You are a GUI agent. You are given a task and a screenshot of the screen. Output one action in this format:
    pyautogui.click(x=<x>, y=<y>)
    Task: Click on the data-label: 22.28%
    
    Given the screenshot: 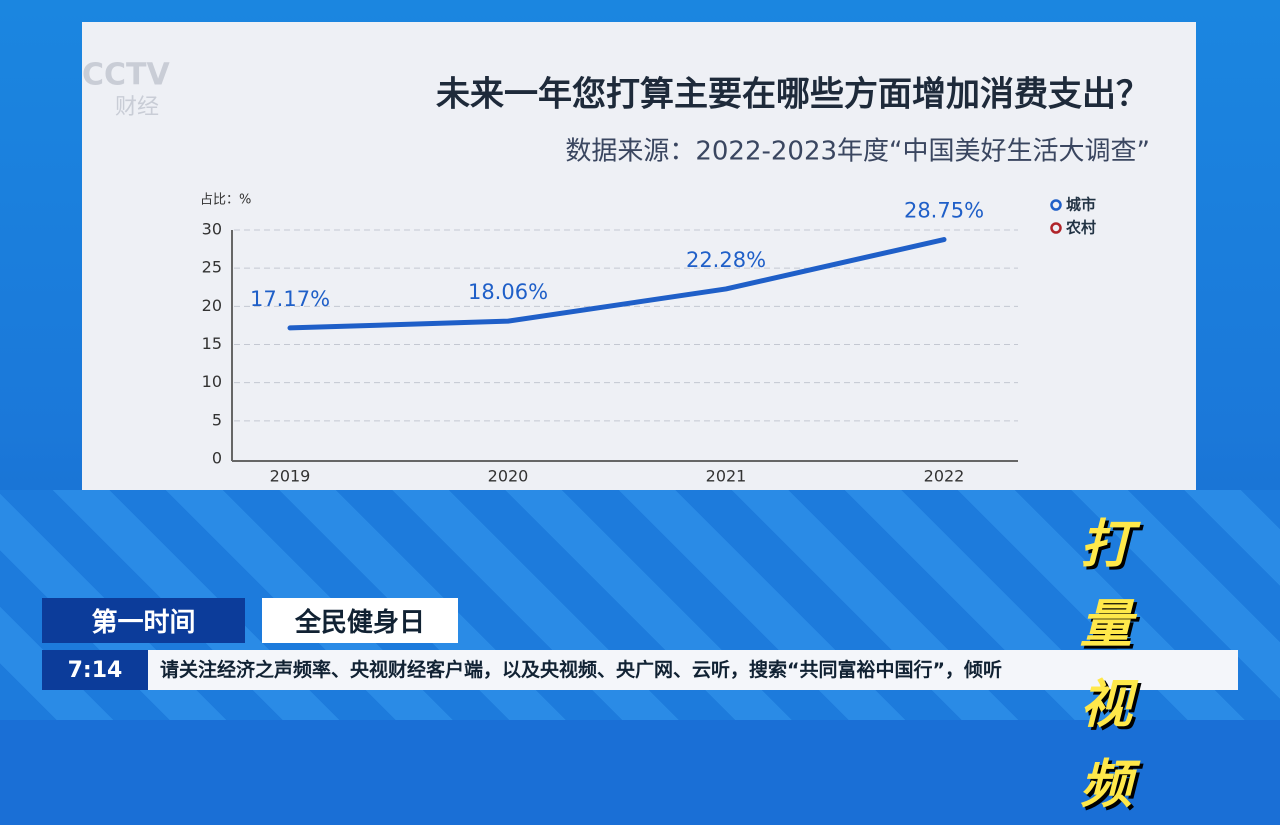 What is the action you would take?
    pyautogui.click(x=726, y=260)
    